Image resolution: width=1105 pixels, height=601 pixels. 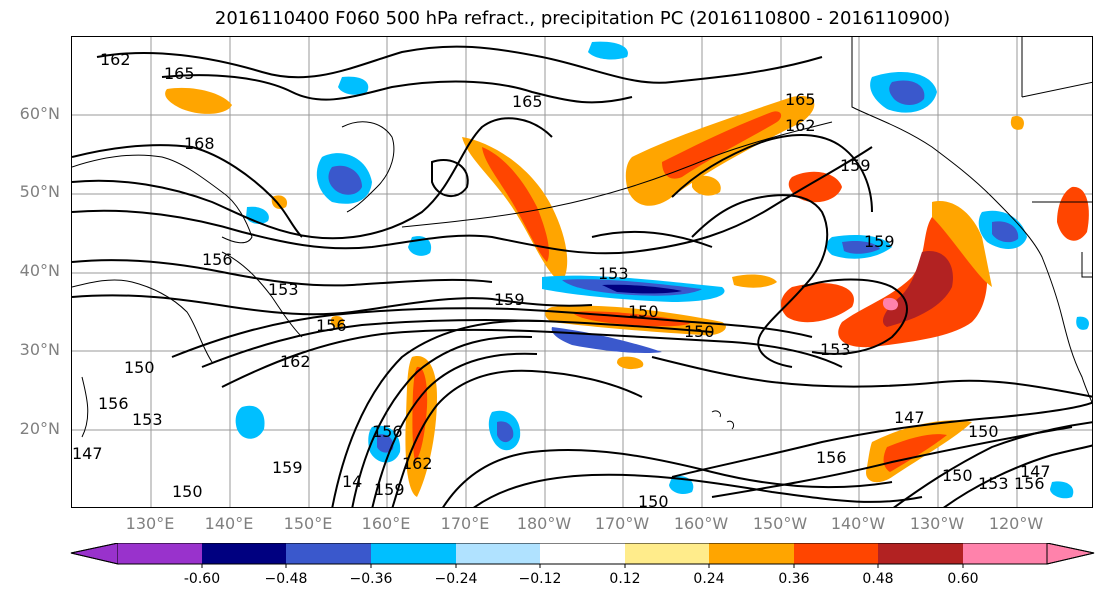 I want to click on contour-label-147b: 147, so click(x=909, y=417).